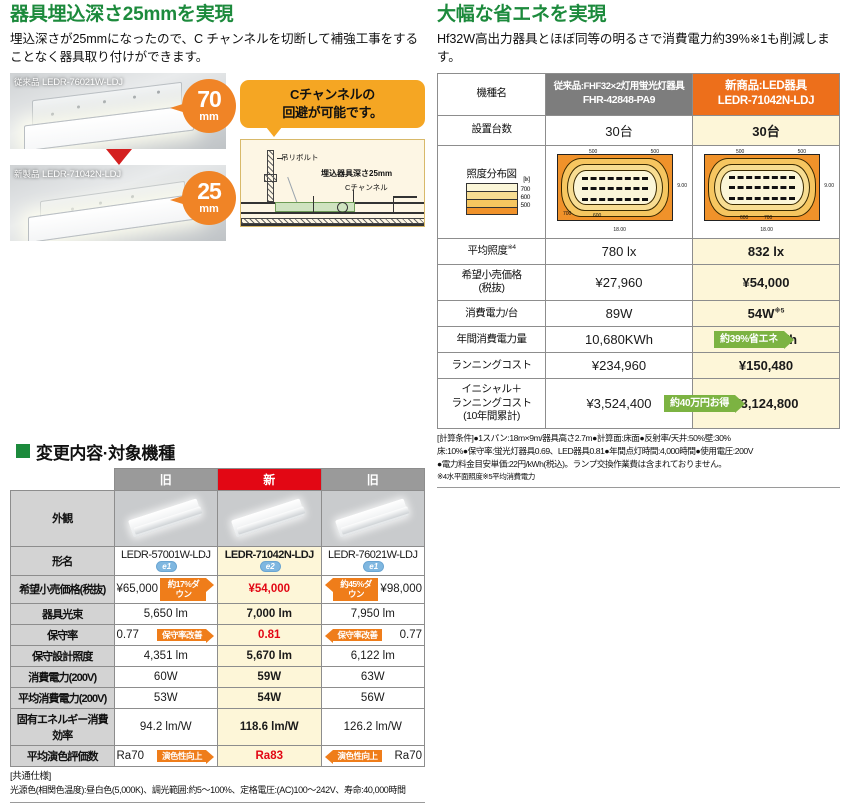 This screenshot has width=847, height=803. What do you see at coordinates (62, 613) in the screenshot?
I see `row-label-luminous-flux: 器具光束` at bounding box center [62, 613].